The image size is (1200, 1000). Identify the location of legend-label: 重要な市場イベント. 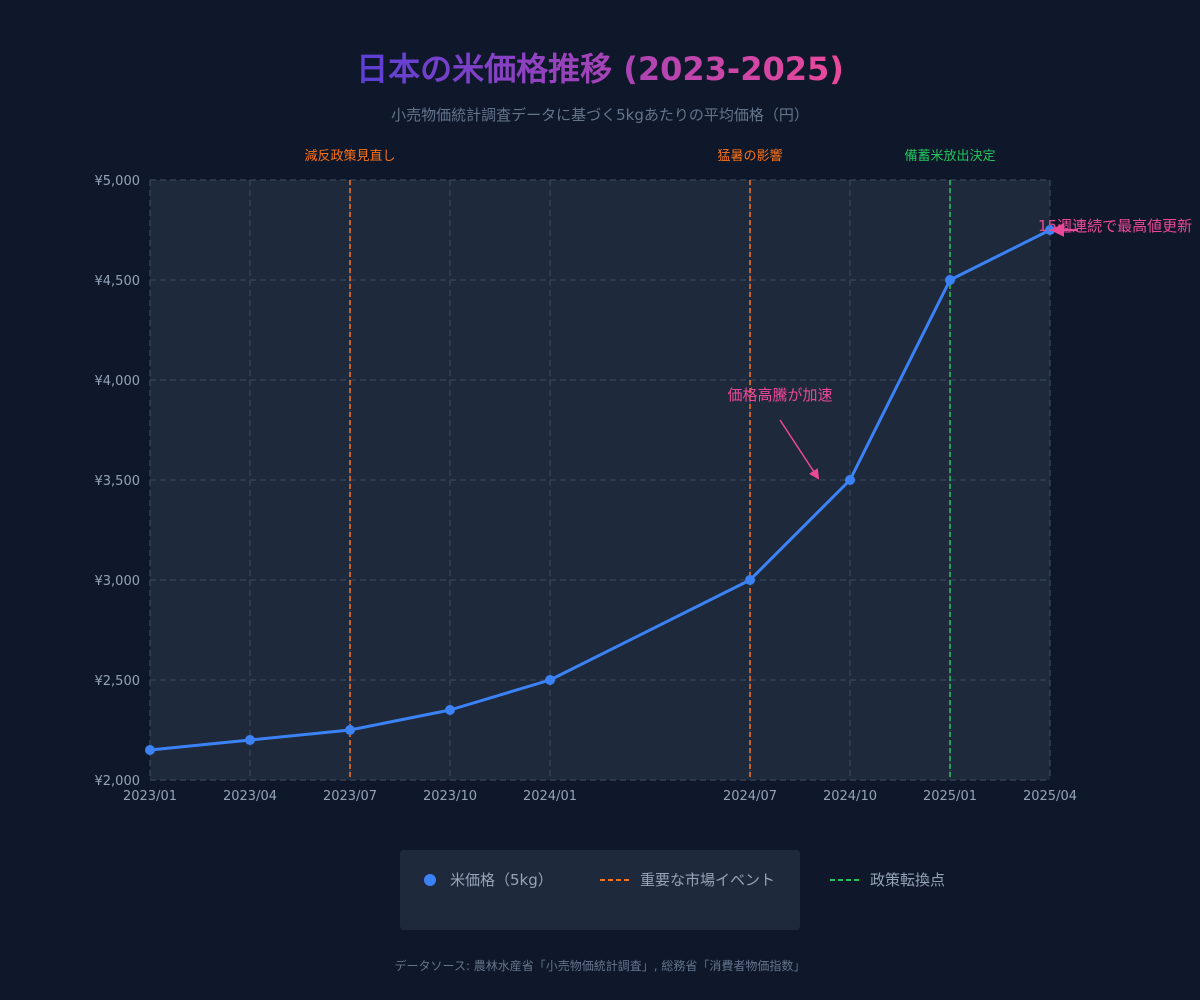
(707, 880).